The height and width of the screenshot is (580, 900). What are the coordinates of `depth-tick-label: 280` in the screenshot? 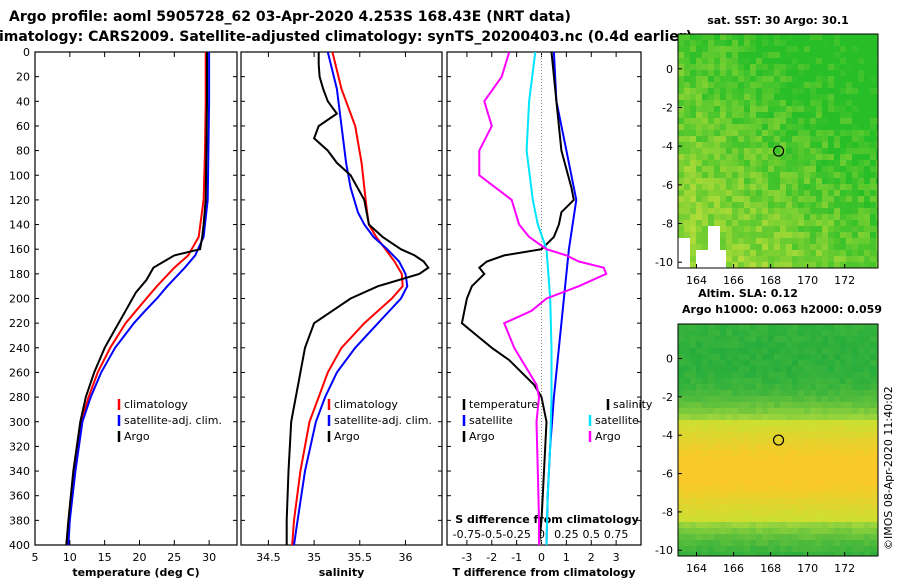 It's located at (19, 397).